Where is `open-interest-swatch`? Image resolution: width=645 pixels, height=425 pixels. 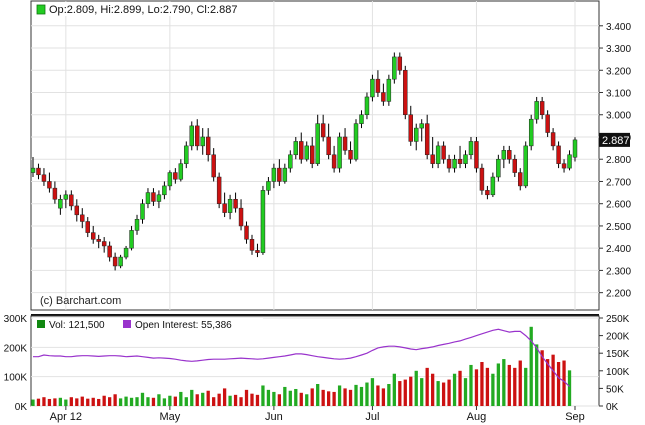 open-interest-swatch is located at coordinates (127, 324).